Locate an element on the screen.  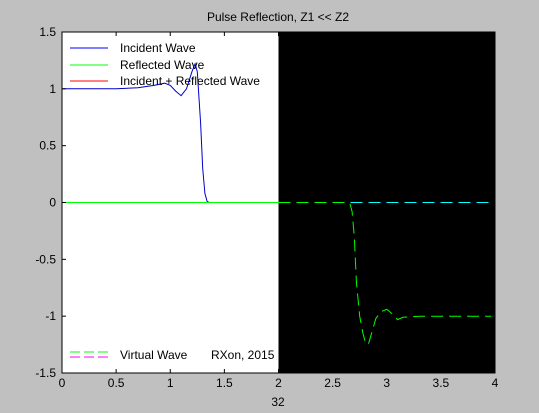
y-tick-label-4: 0.5 is located at coordinates (47, 146).